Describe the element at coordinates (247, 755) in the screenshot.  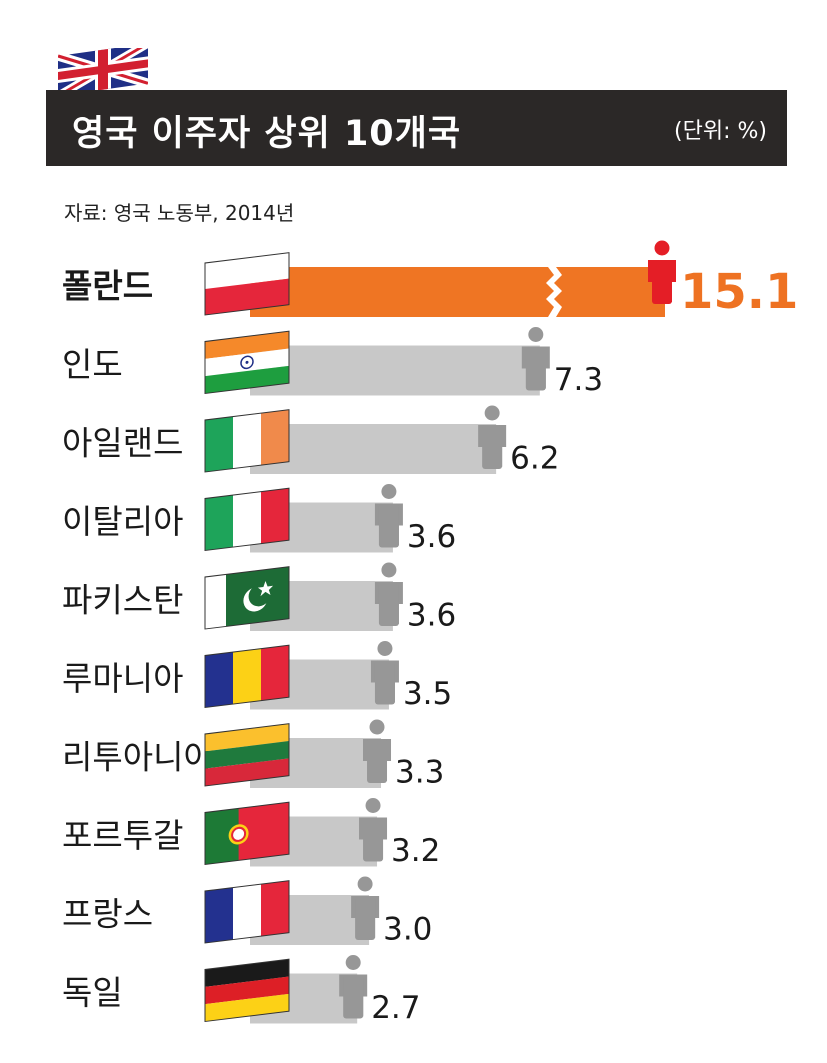
I see `lithuania-flag-icon` at that location.